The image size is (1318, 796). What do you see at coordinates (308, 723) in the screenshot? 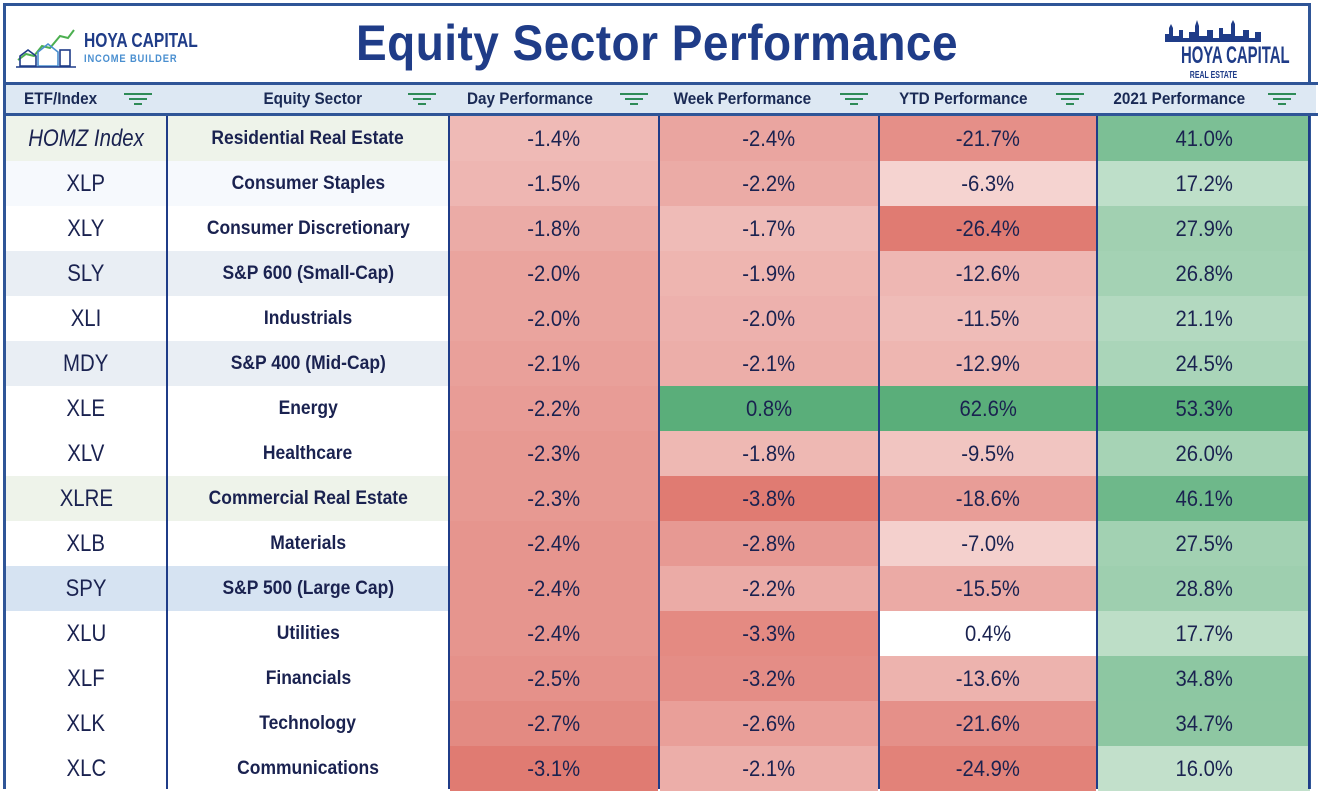
I see `sector-label: Technology` at bounding box center [308, 723].